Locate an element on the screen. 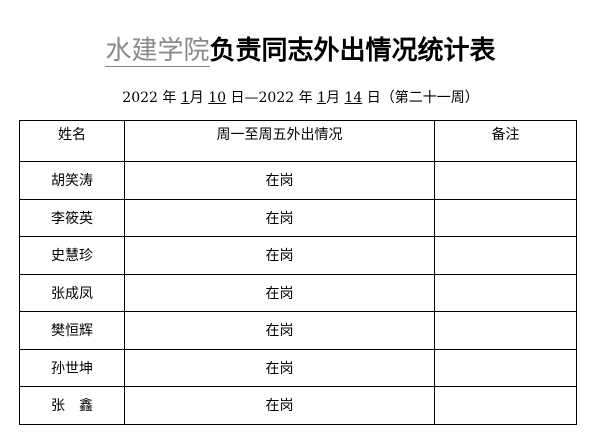 This screenshot has width=601, height=447. end-month: 1 is located at coordinates (321, 98).